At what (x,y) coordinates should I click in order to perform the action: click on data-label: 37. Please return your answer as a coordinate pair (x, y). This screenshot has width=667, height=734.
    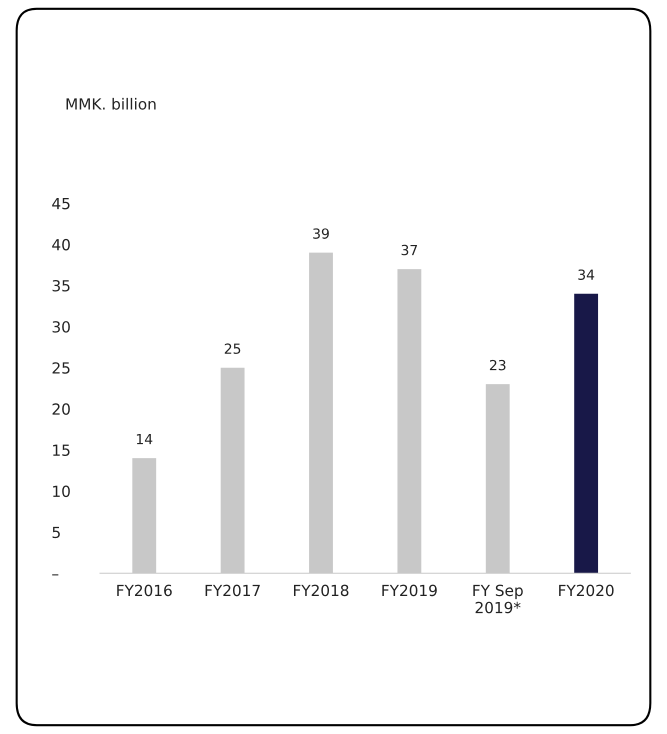
    Looking at the image, I should click on (410, 250).